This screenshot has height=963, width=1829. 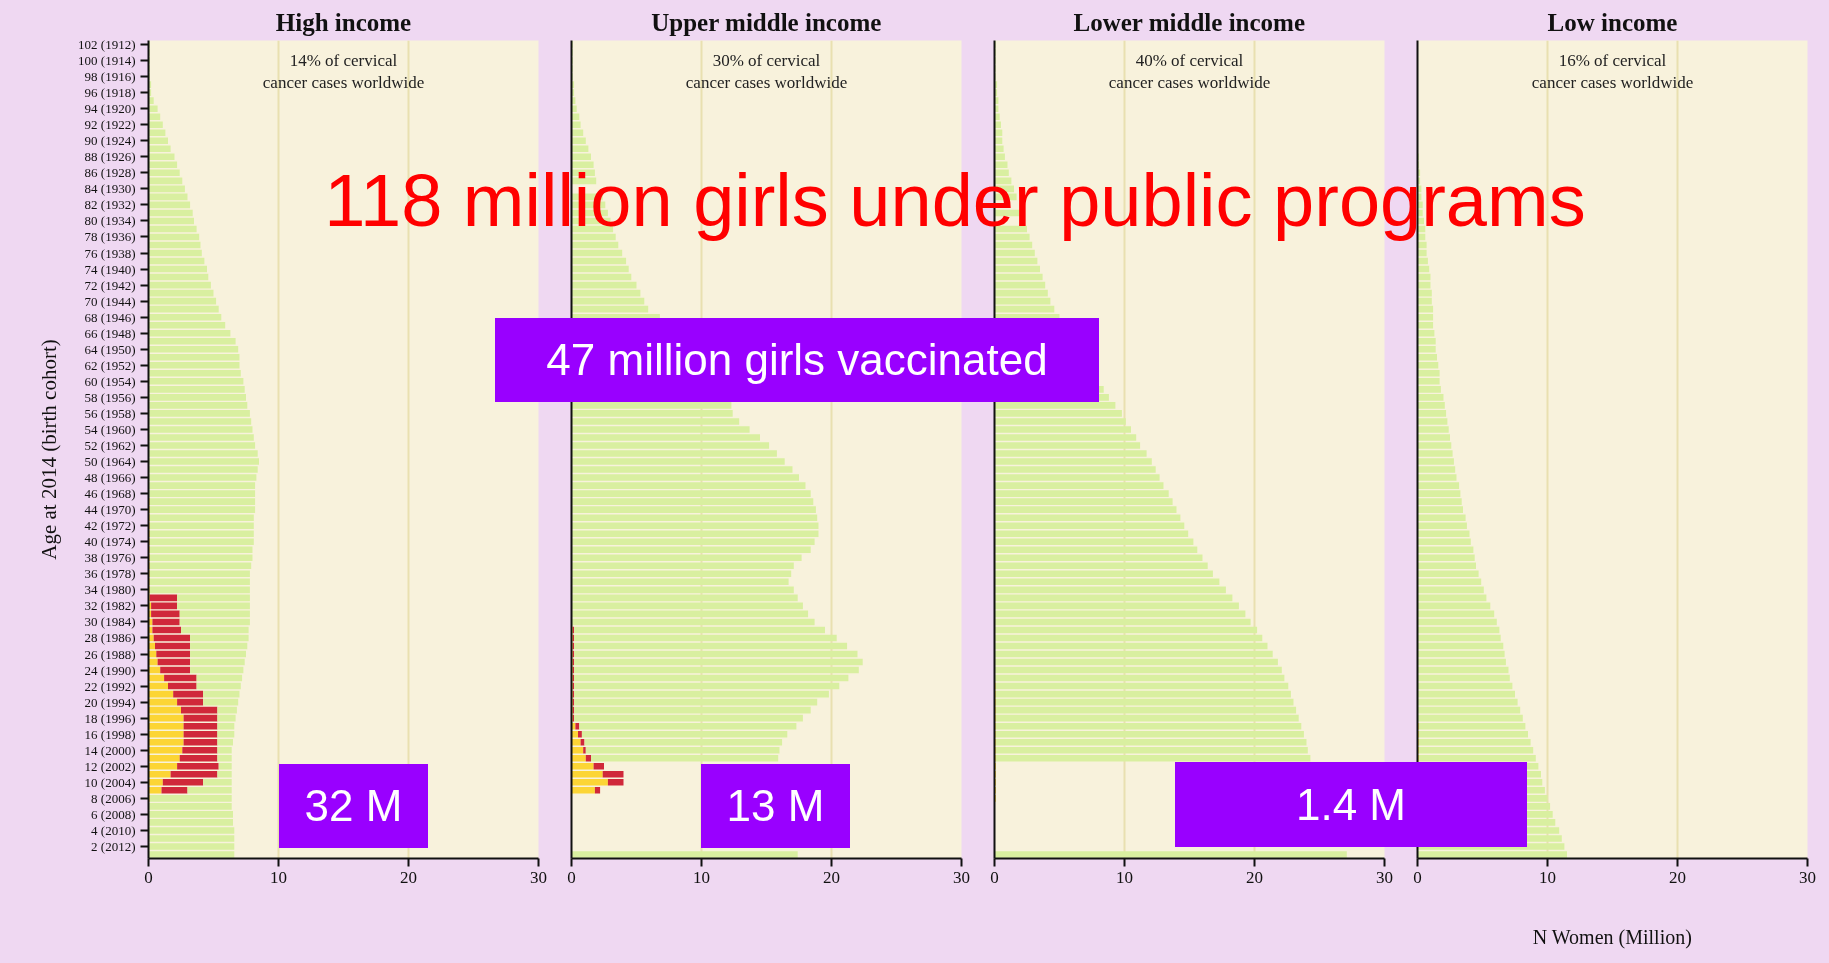 What do you see at coordinates (343, 71) in the screenshot?
I see `text: 14% of cervical cancer cases worldwide` at bounding box center [343, 71].